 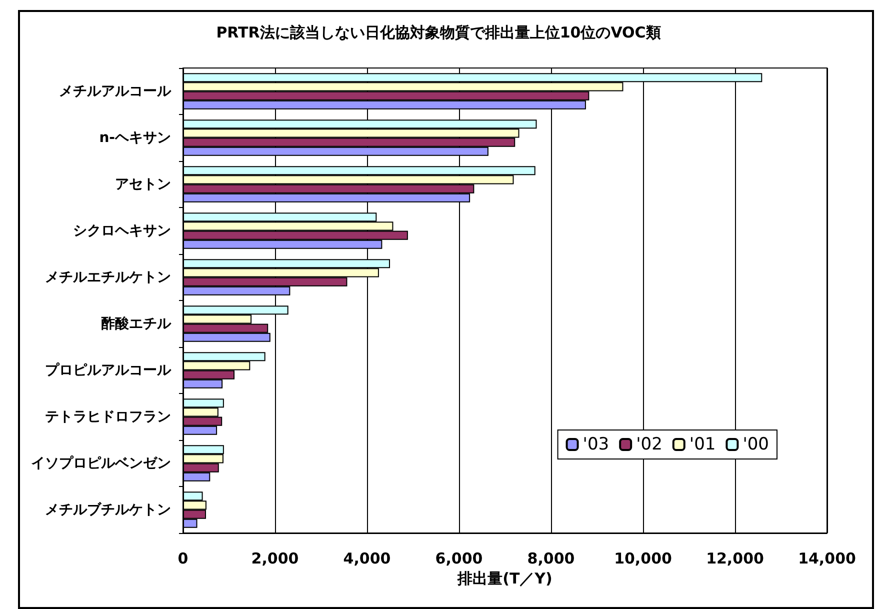 I want to click on legend-label: '02, so click(x=649, y=444).